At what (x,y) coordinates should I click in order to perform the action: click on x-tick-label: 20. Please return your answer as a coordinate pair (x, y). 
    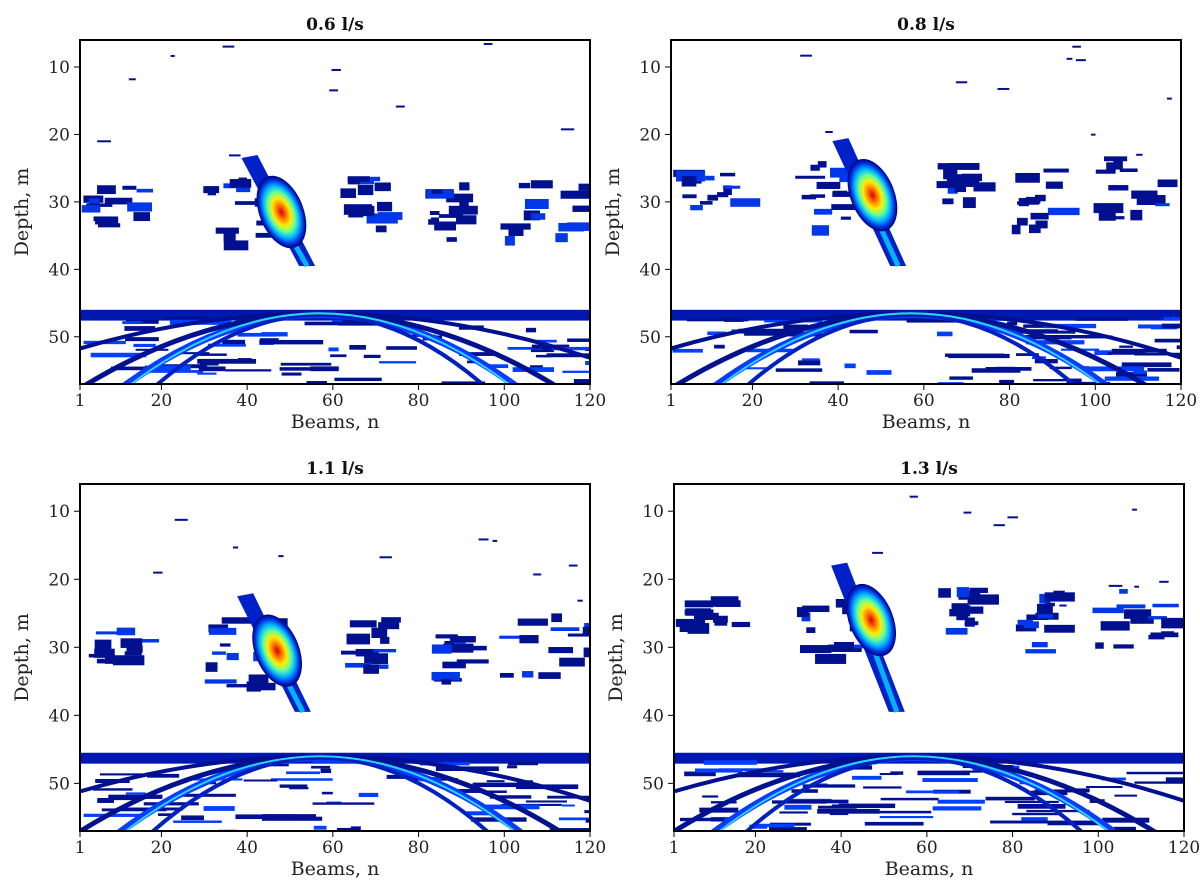
    Looking at the image, I should click on (753, 401).